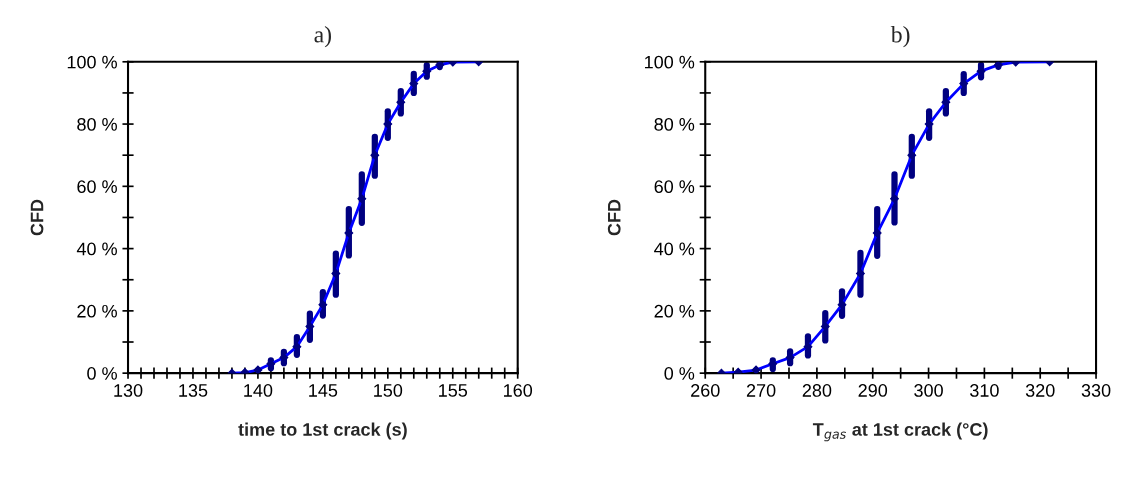 The height and width of the screenshot is (479, 1123). I want to click on chart-title: a), so click(322, 36).